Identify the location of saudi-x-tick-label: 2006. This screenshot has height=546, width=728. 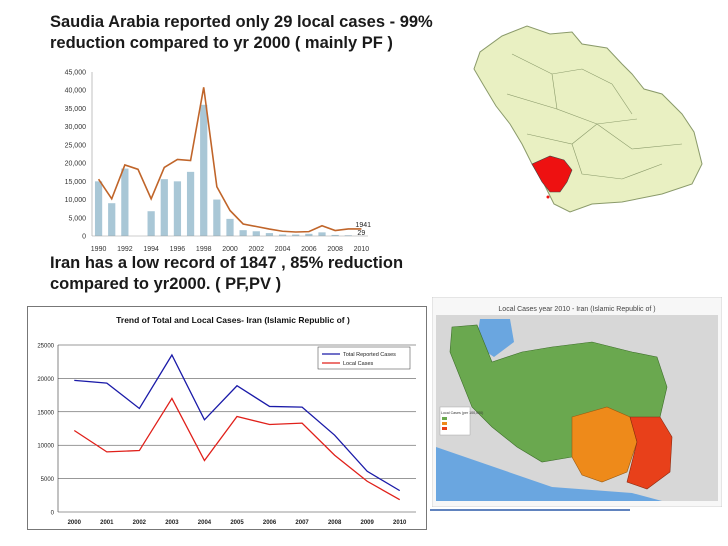
(309, 249).